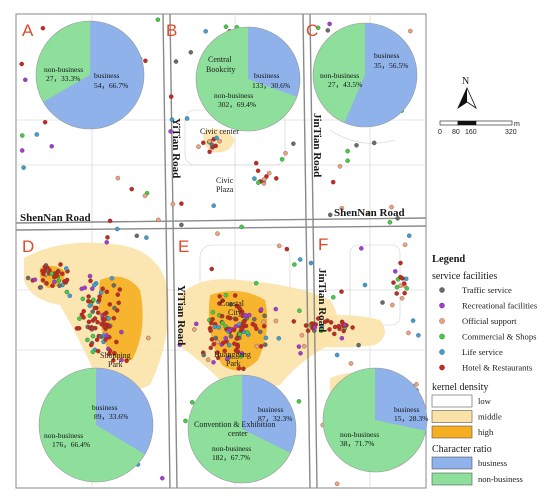 The image size is (550, 496). What do you see at coordinates (456, 132) in the screenshot?
I see `scale-tick-80: 80` at bounding box center [456, 132].